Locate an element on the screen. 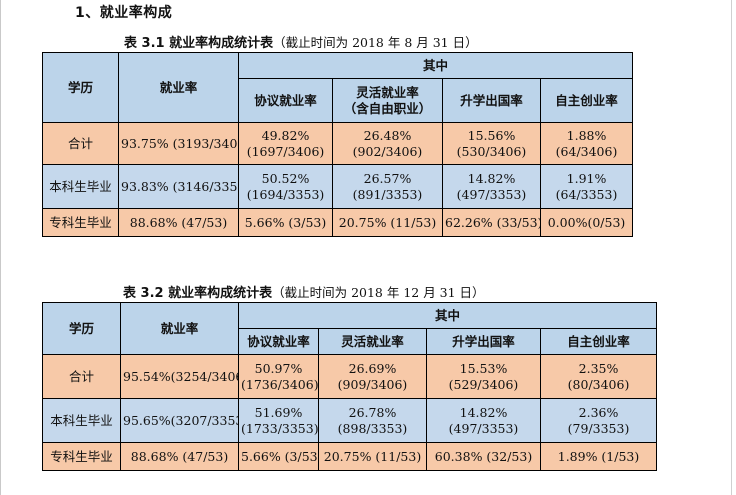 The image size is (736, 495). cell-value: 26.57% is located at coordinates (387, 178).